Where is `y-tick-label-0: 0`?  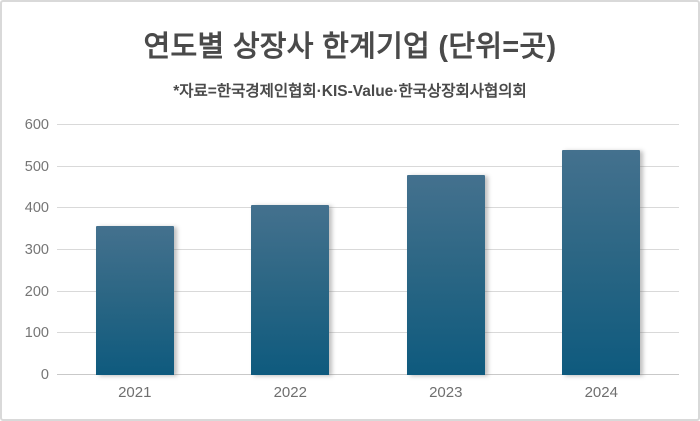 y-tick-label-0: 0 is located at coordinates (44, 375).